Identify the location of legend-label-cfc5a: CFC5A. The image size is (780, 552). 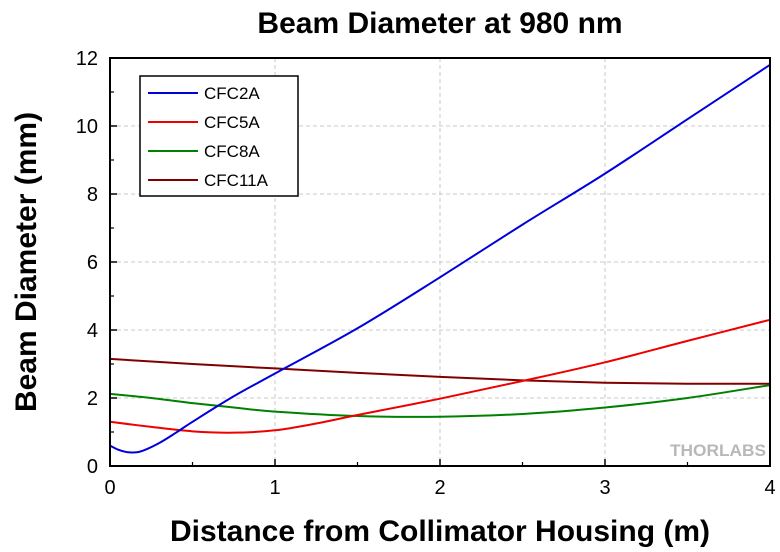
(232, 122).